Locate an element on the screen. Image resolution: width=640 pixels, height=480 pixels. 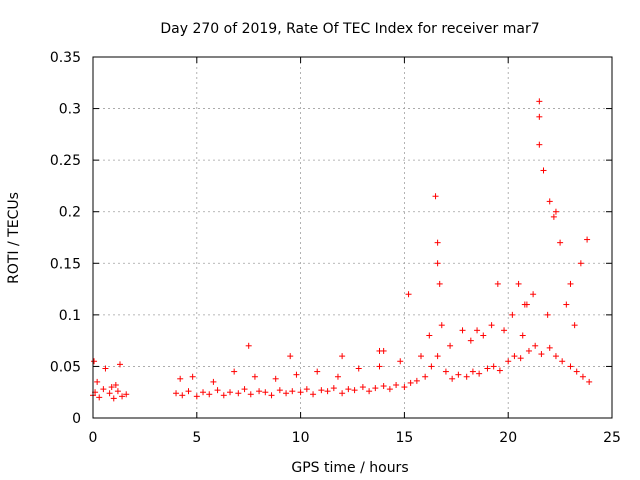
y-tick-label: 0.3 is located at coordinates (70, 110).